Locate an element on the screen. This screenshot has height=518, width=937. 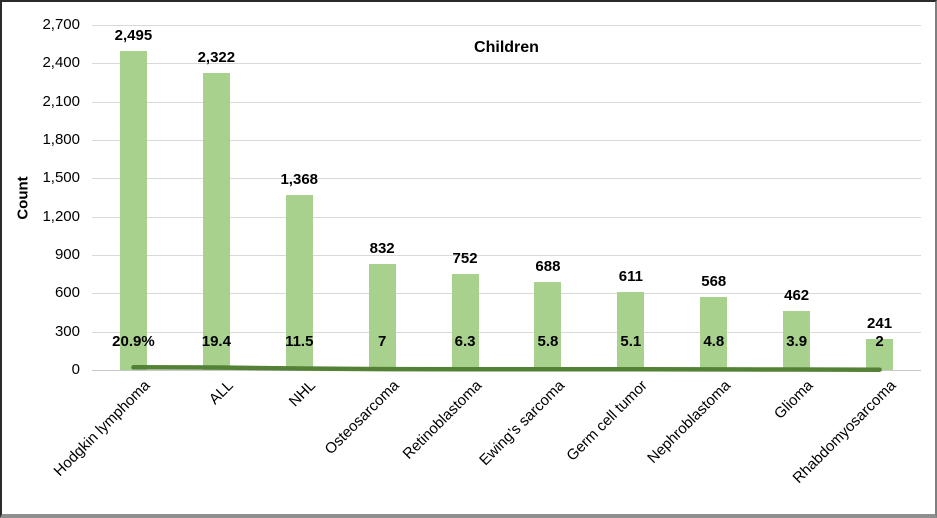
category-label: Ewing’s sarcoma is located at coordinates (521, 423).